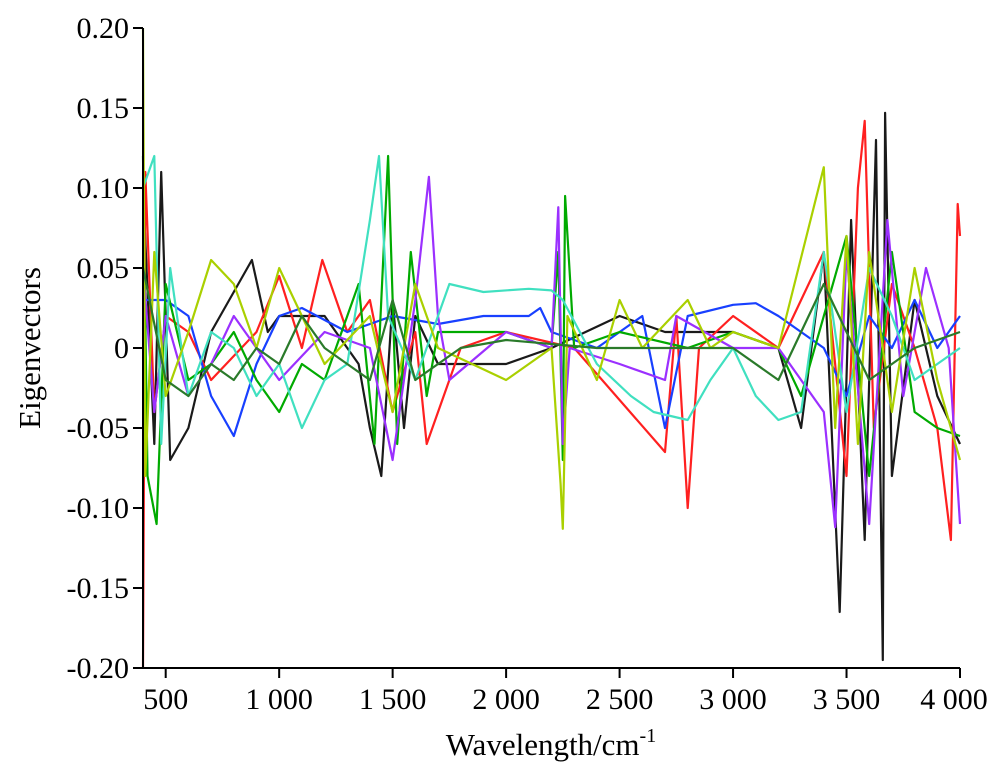  What do you see at coordinates (98, 508) in the screenshot?
I see `y-tick-label: -0.10` at bounding box center [98, 508].